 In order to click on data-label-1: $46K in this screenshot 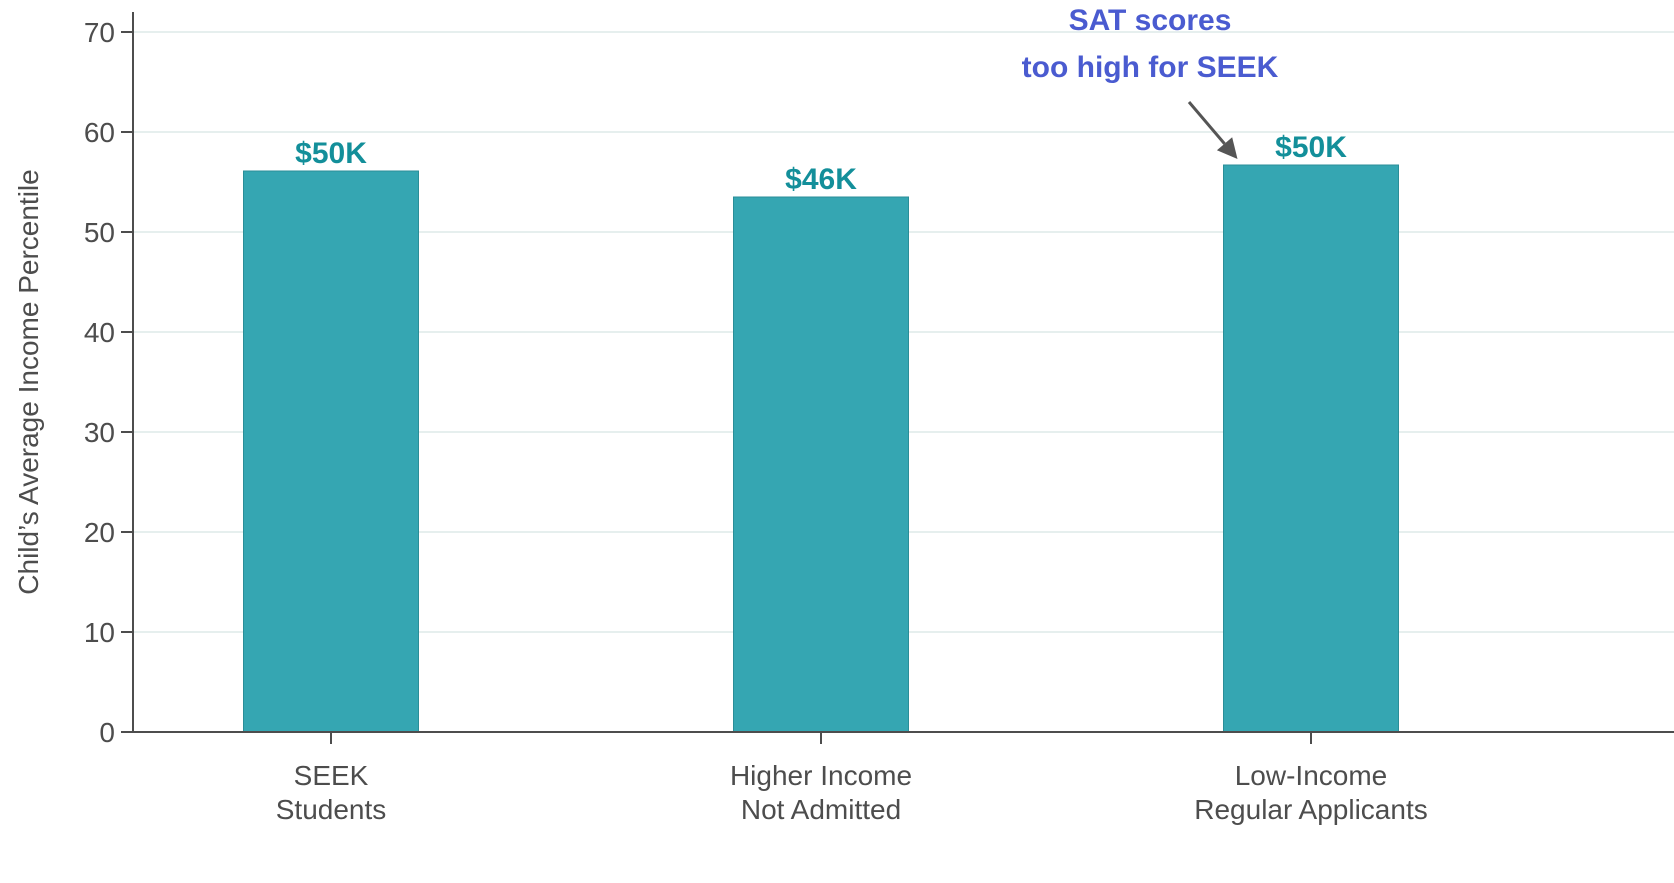, I will do `click(821, 179)`.